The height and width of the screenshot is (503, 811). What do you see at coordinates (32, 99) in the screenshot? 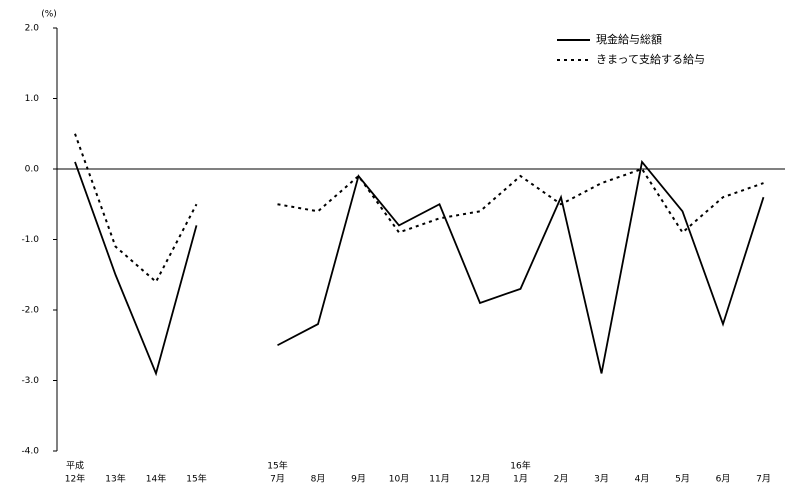
I see `y-tick-label: 1.0` at bounding box center [32, 99].